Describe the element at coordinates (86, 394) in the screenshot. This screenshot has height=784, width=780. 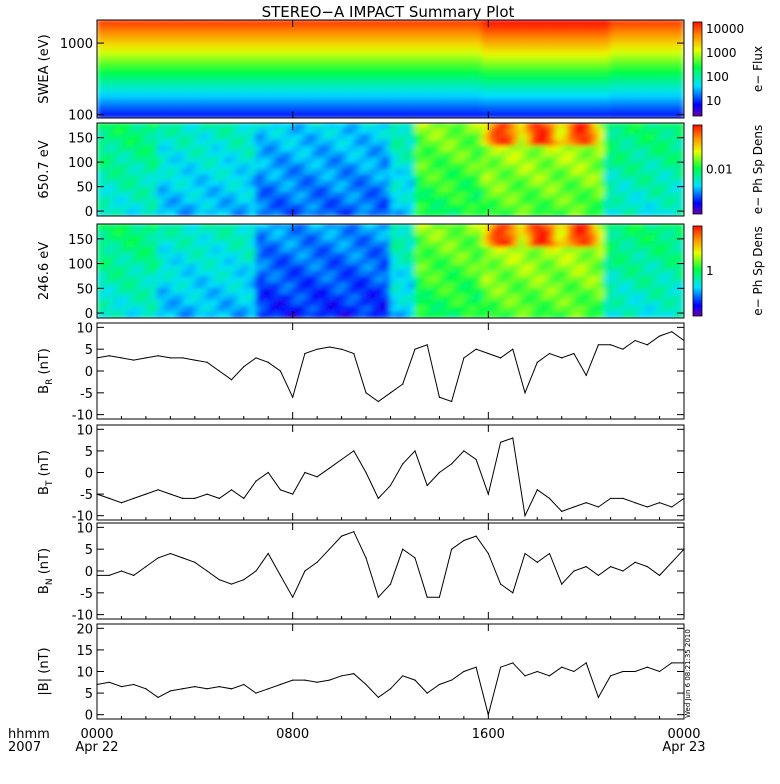
I see `line-ytick-label-0-1: -5` at that location.